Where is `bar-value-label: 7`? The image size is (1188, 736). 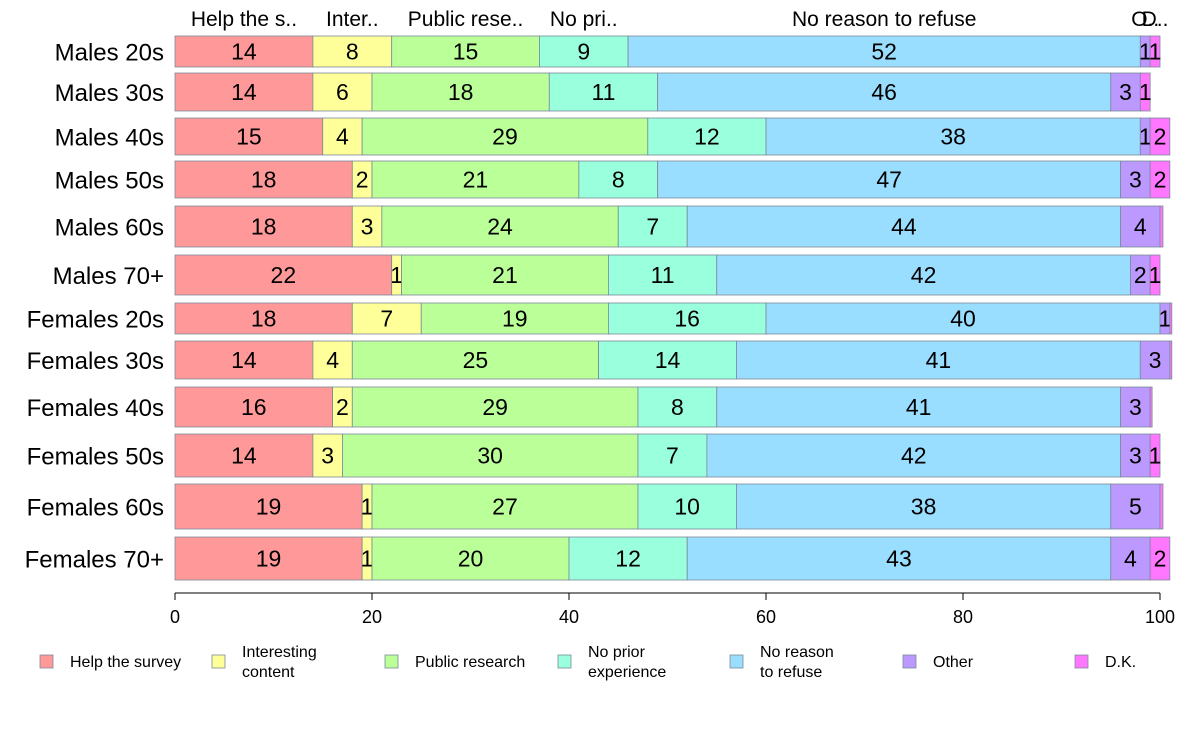 bar-value-label: 7 is located at coordinates (652, 227).